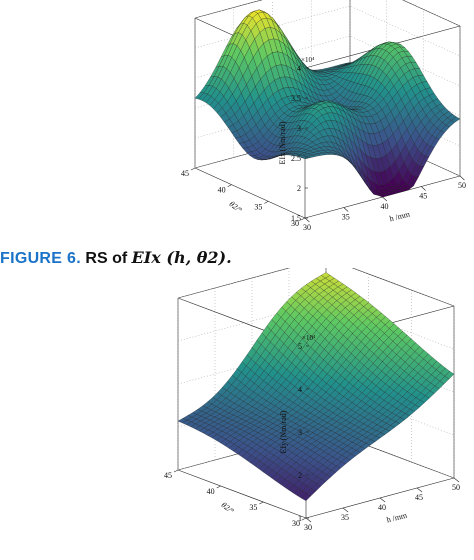  Describe the element at coordinates (382, 507) in the screenshot. I see `plot2-x-tick-label: 40` at that location.